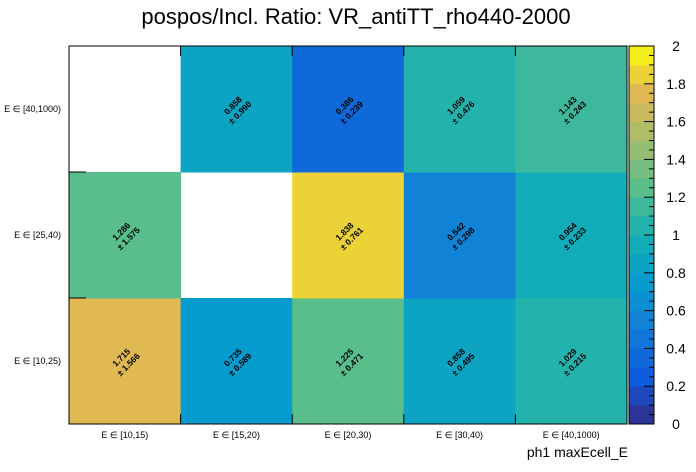 Image resolution: width=696 pixels, height=472 pixels. I want to click on x-tick-label: E ∈ [10,15), so click(124, 435).